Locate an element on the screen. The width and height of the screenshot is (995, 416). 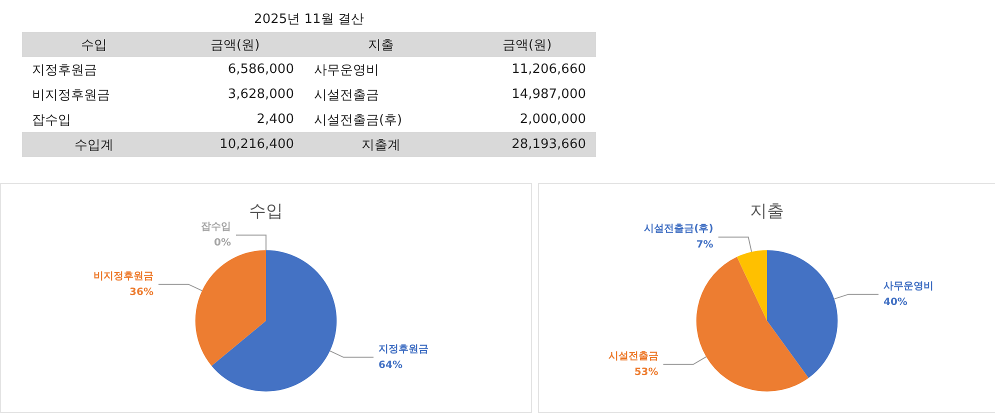
text: 지정후원금 is located at coordinates (64, 71).